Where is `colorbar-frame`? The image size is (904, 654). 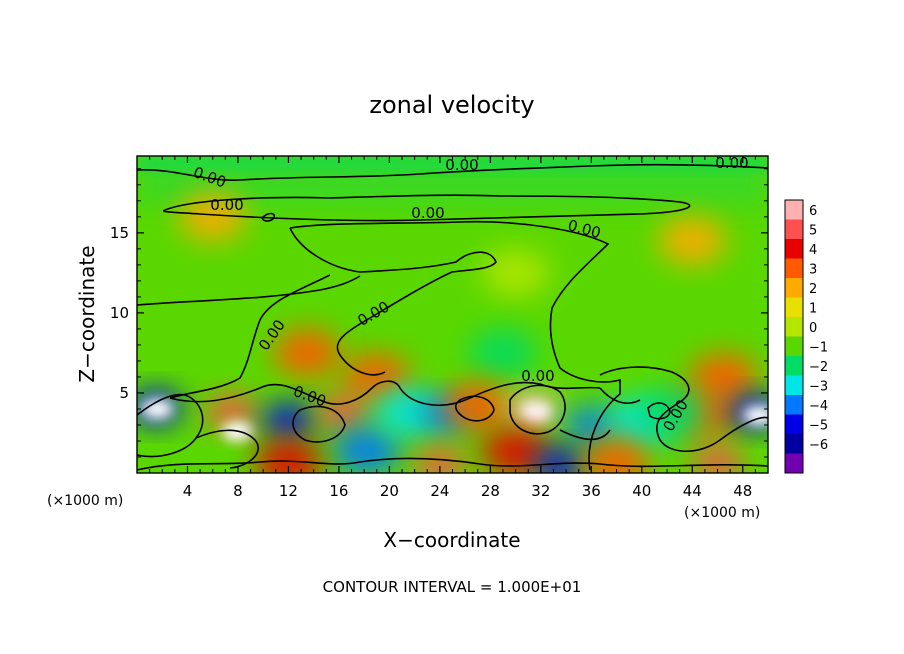
colorbar-frame is located at coordinates (794, 336).